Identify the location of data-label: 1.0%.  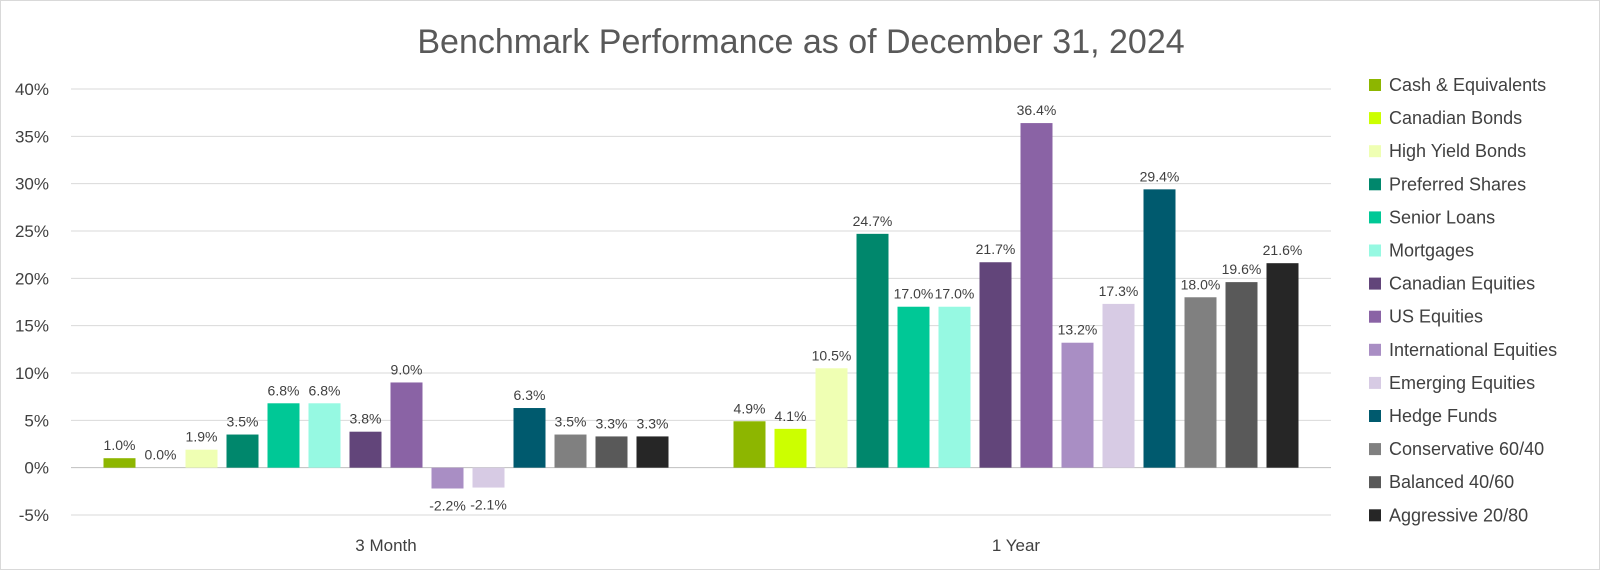
(120, 445).